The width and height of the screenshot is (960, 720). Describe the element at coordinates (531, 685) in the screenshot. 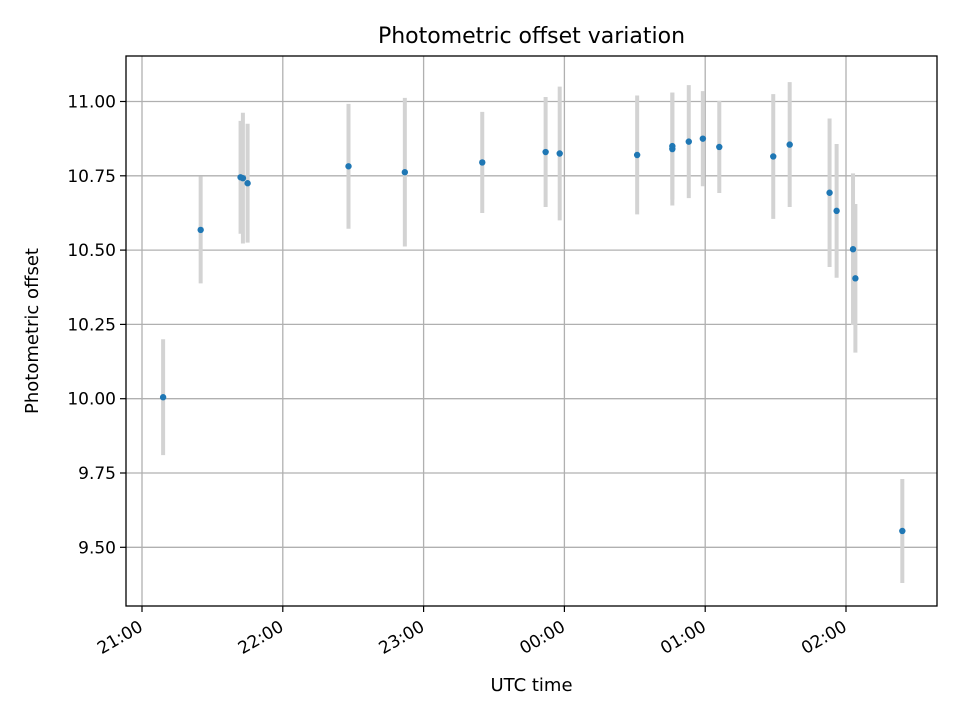

I see `x-axis-label: UTC time` at that location.